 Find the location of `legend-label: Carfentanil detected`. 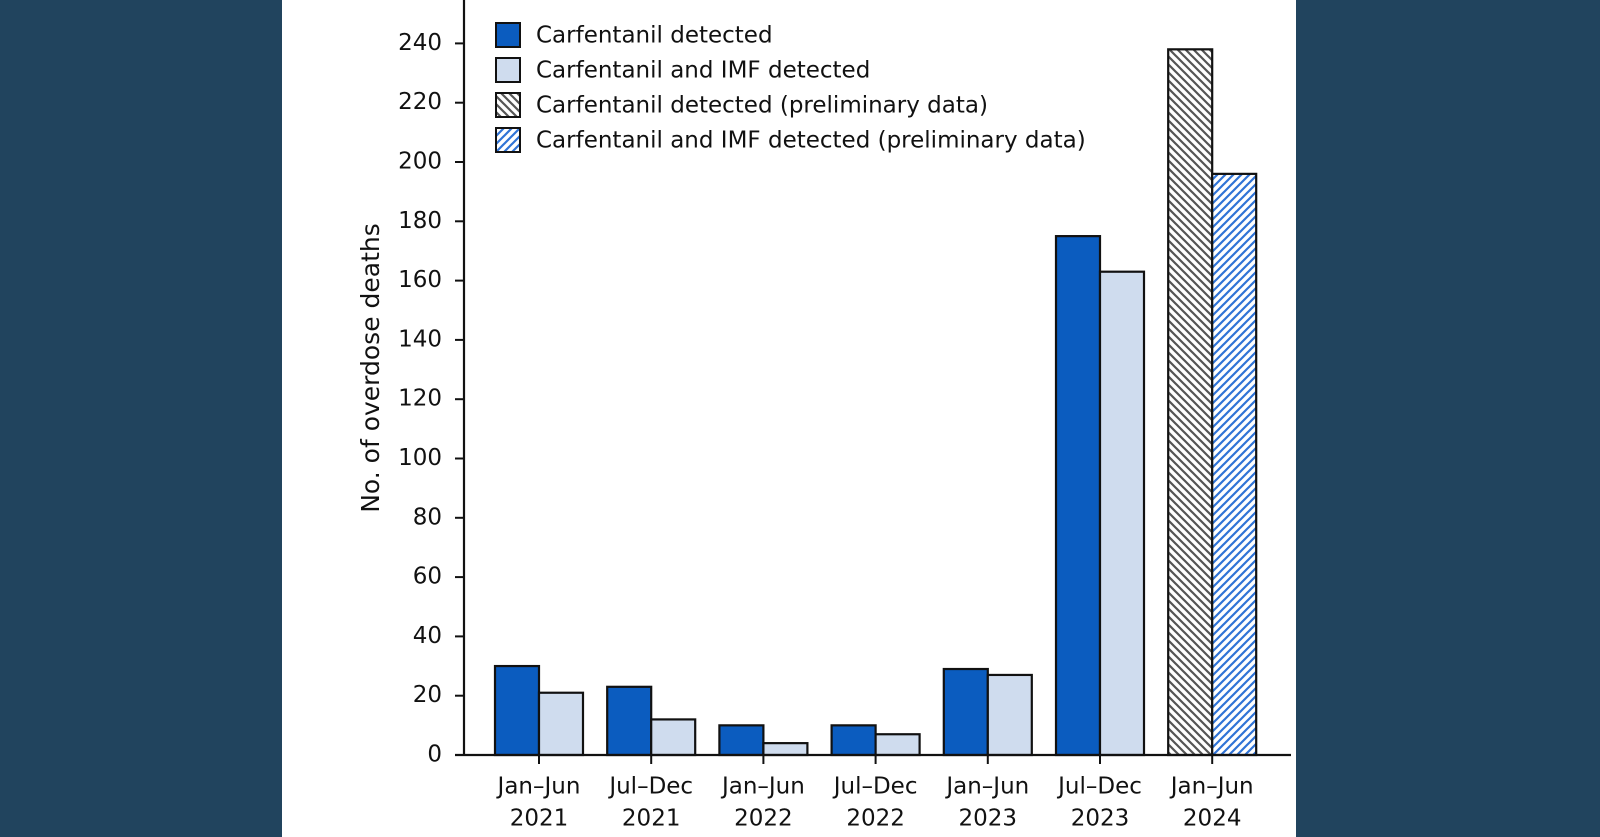

legend-label: Carfentanil detected is located at coordinates (654, 36).